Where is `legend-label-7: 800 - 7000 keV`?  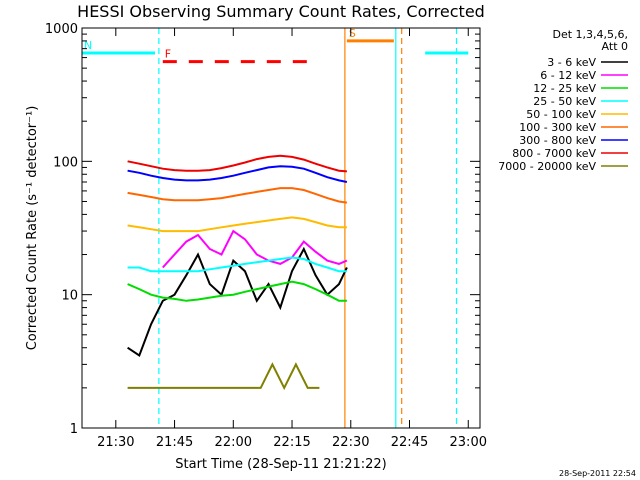 legend-label-7: 800 - 7000 keV is located at coordinates (554, 153).